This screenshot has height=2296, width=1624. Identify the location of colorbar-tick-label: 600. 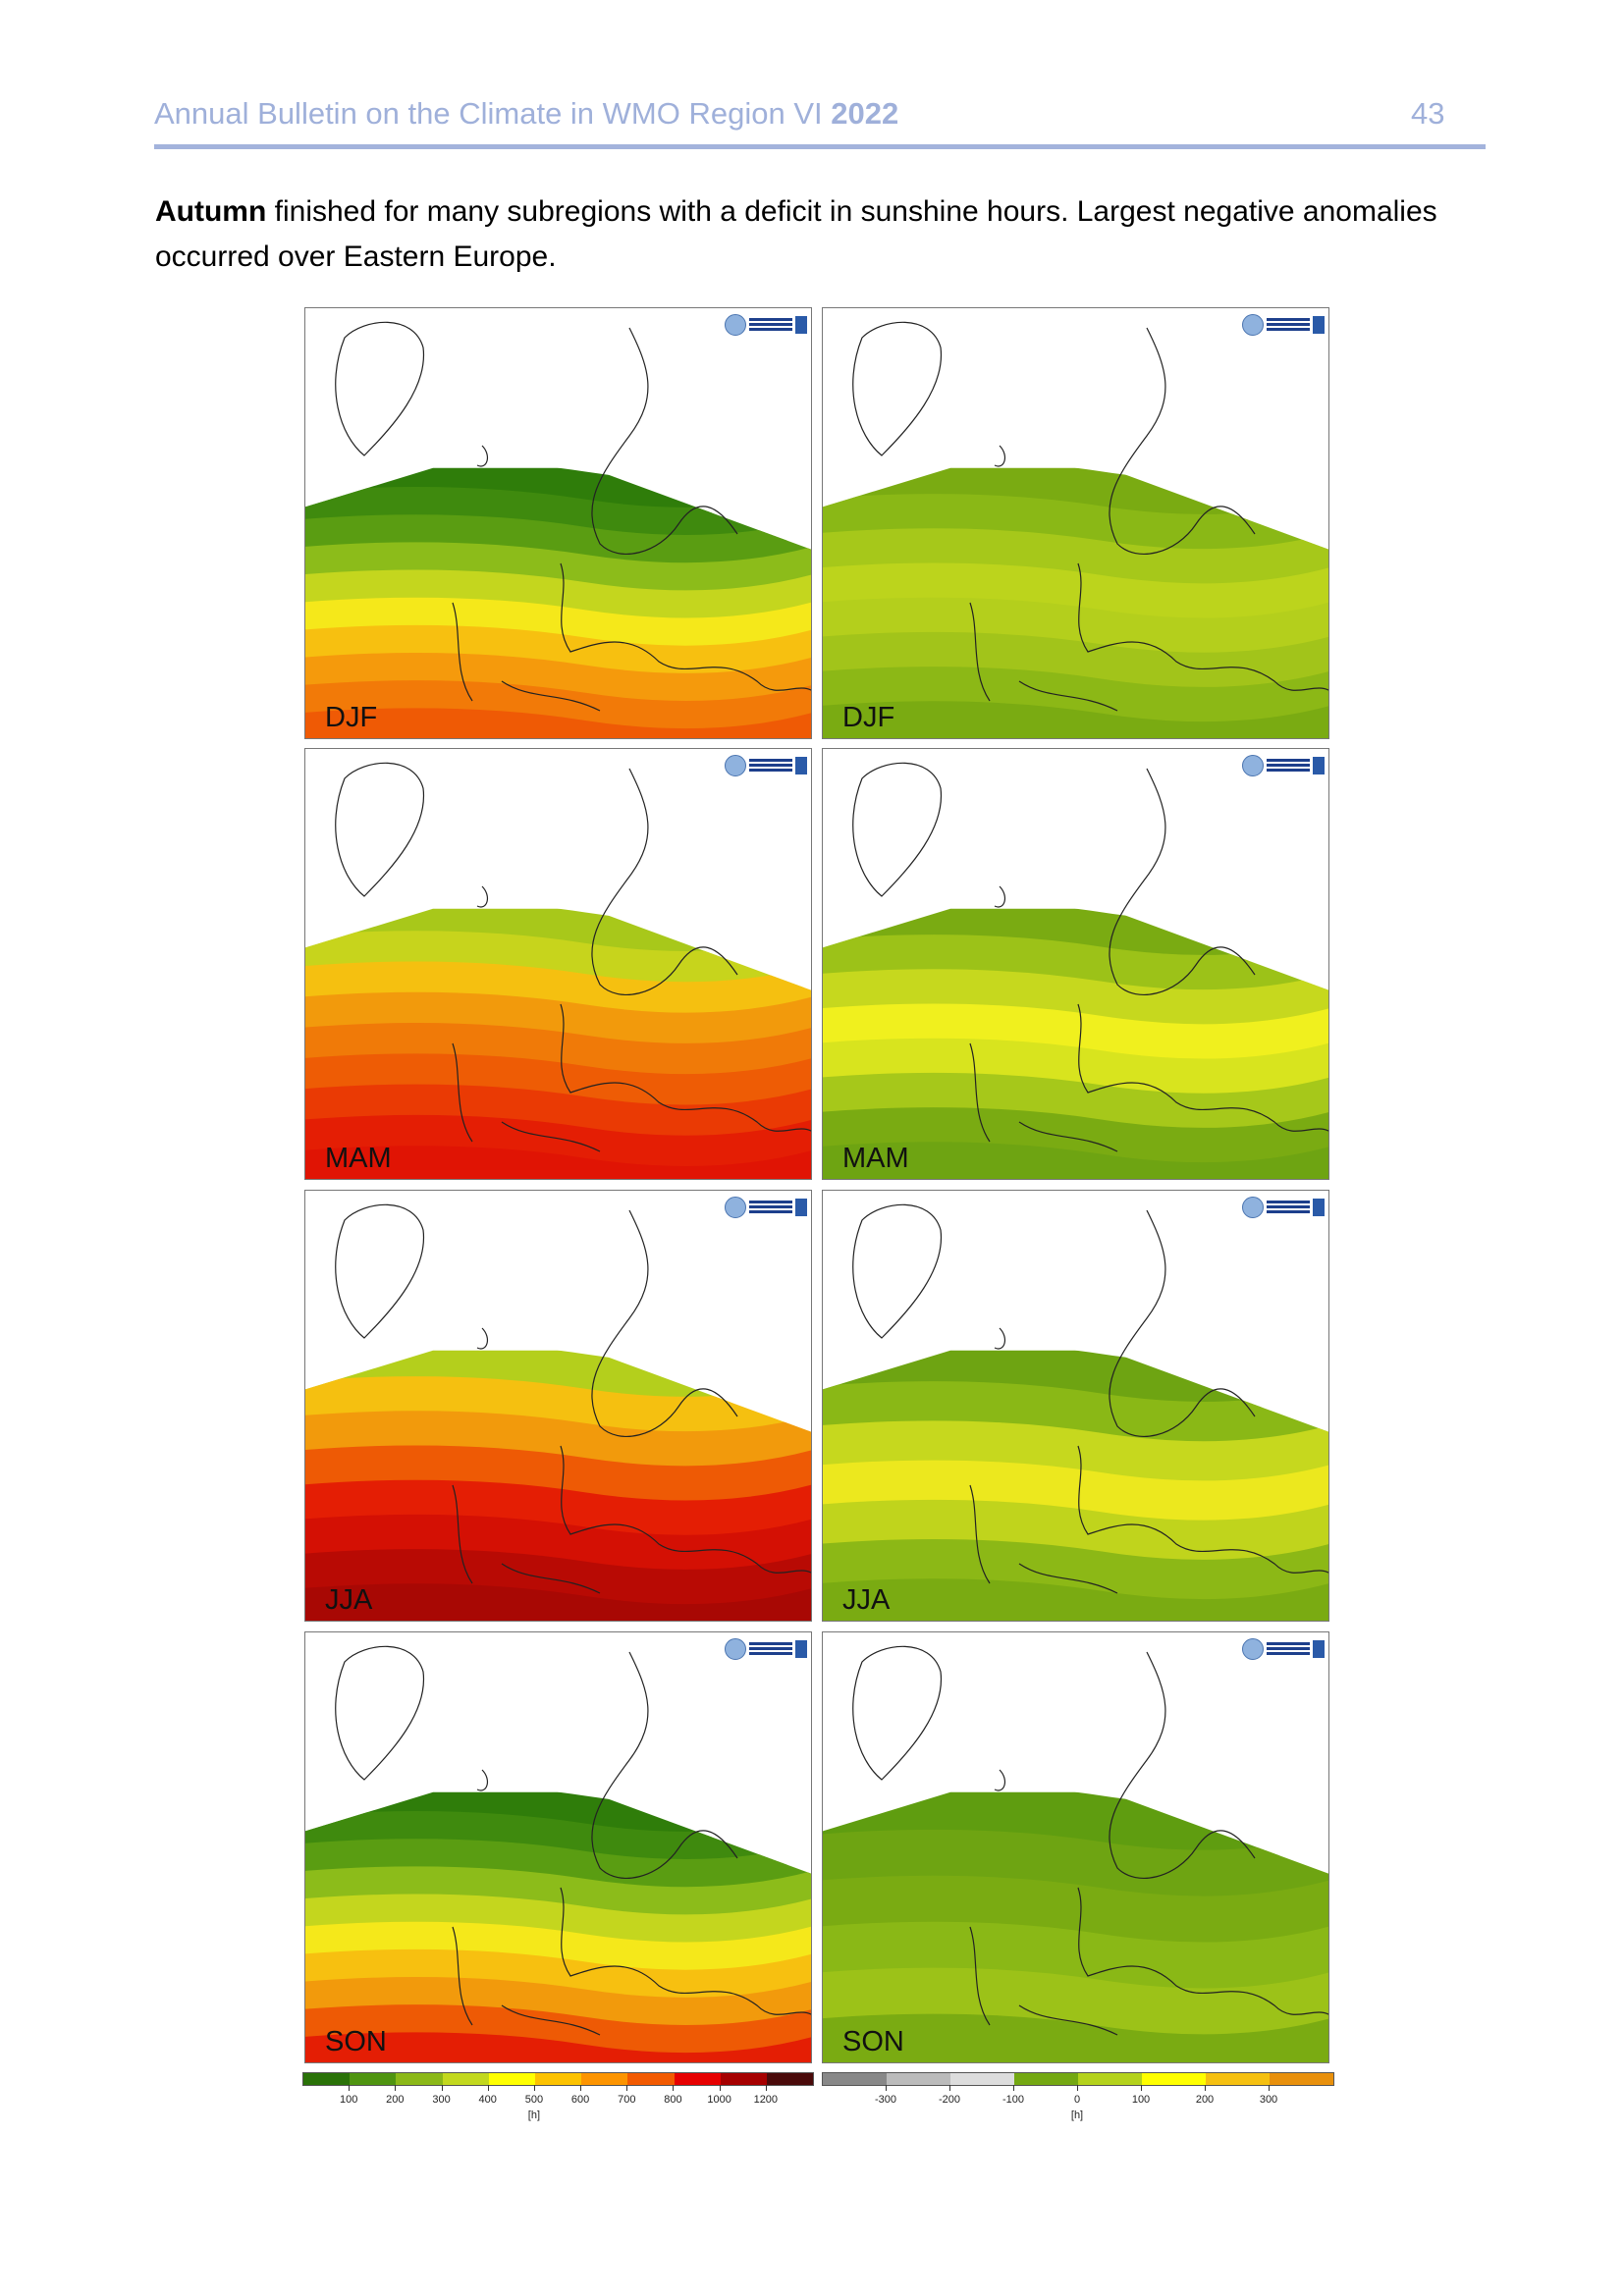
(580, 2100).